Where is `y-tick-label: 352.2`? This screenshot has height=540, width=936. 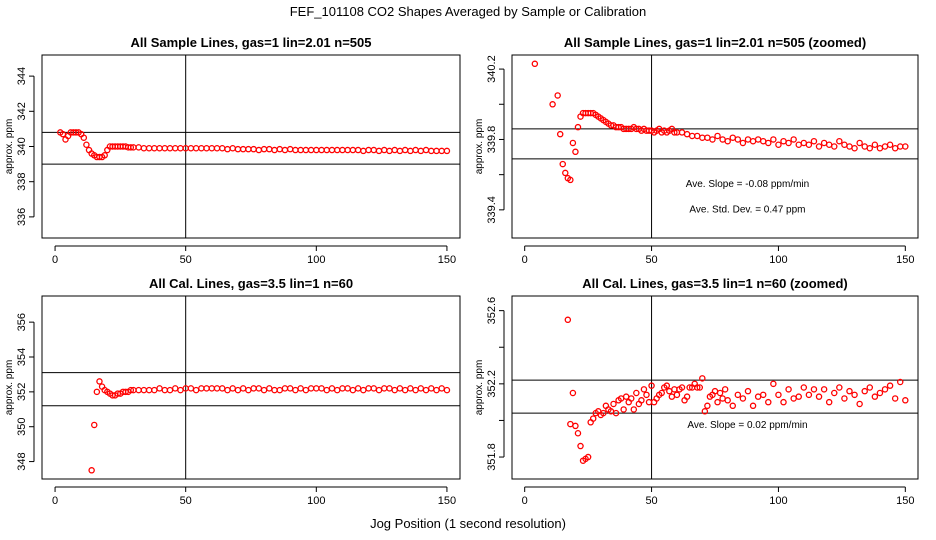
y-tick-label: 352.2 is located at coordinates (492, 384).